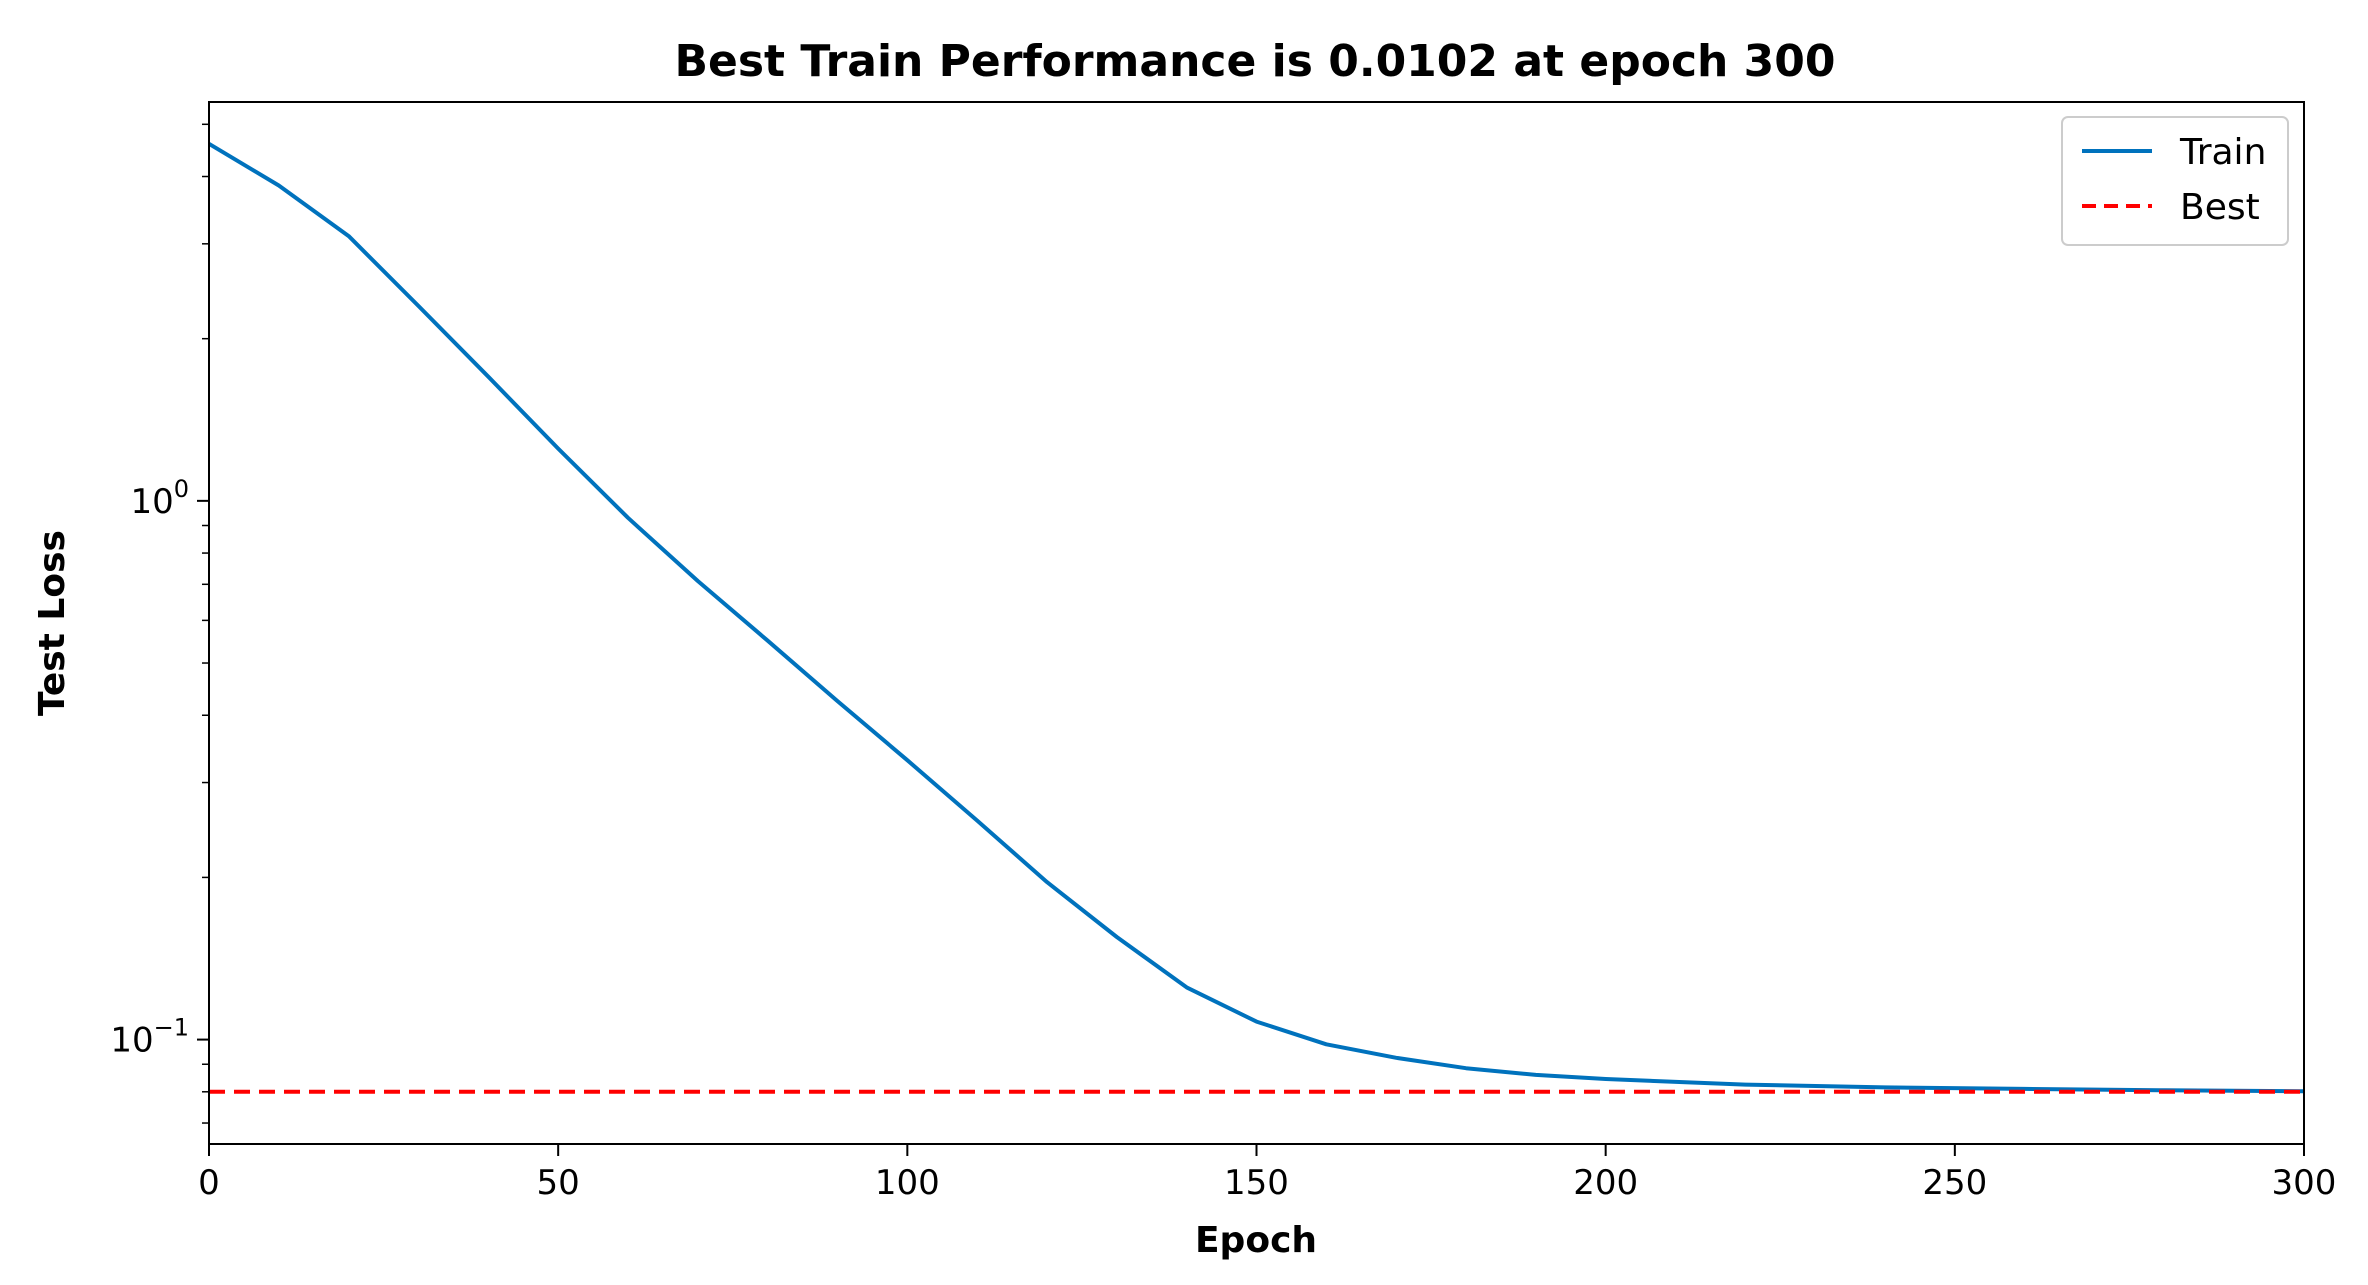  Describe the element at coordinates (1256, 1183) in the screenshot. I see `x-tick-label: 150` at that location.